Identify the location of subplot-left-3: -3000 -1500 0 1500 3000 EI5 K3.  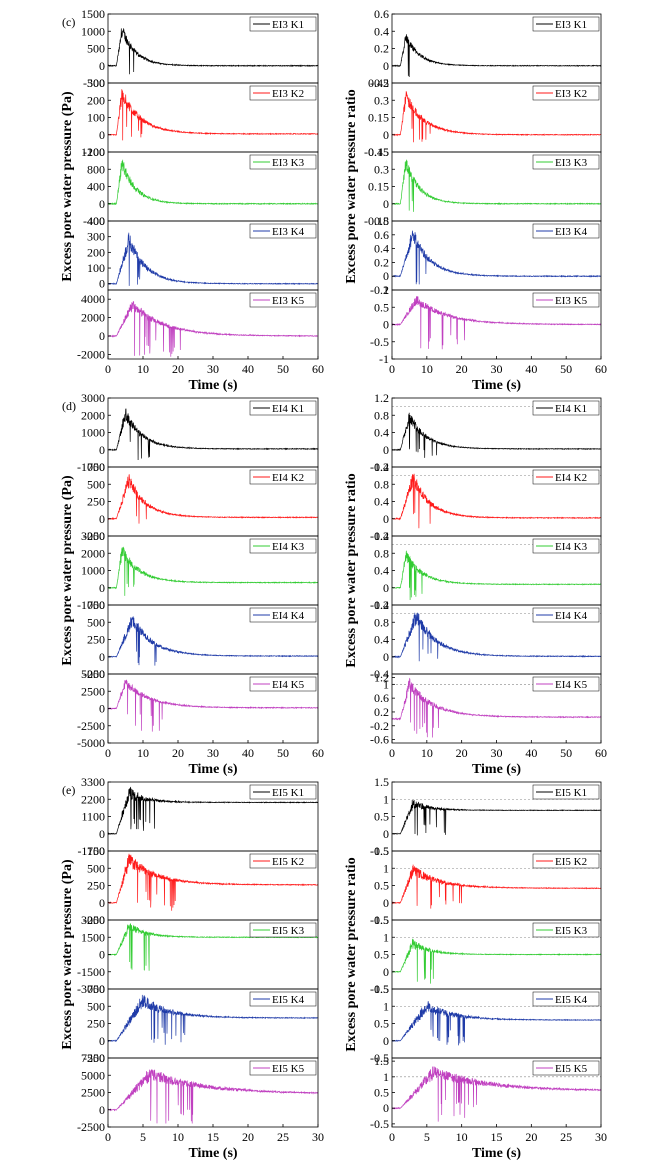
(198, 954).